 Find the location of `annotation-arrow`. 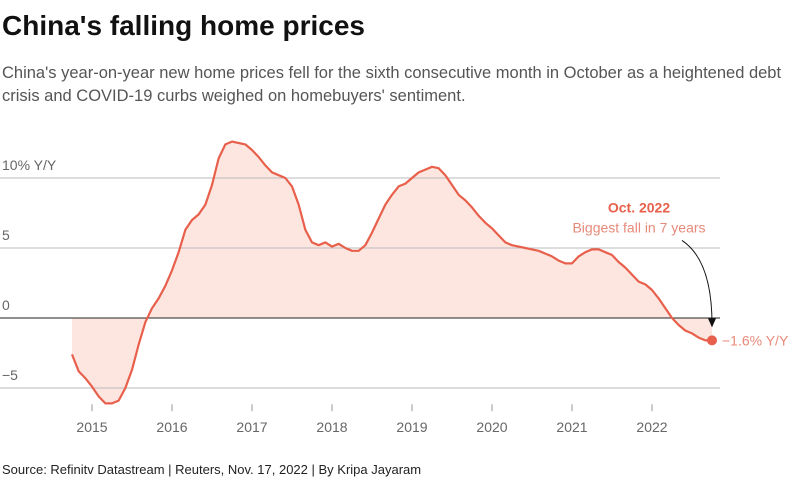

annotation-arrow is located at coordinates (697, 282).